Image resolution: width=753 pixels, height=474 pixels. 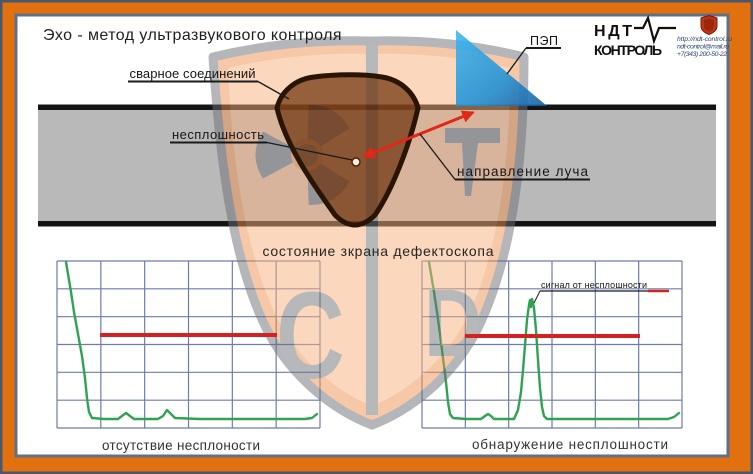 What do you see at coordinates (181, 445) in the screenshot?
I see `caption-left: отсутствие несплоности` at bounding box center [181, 445].